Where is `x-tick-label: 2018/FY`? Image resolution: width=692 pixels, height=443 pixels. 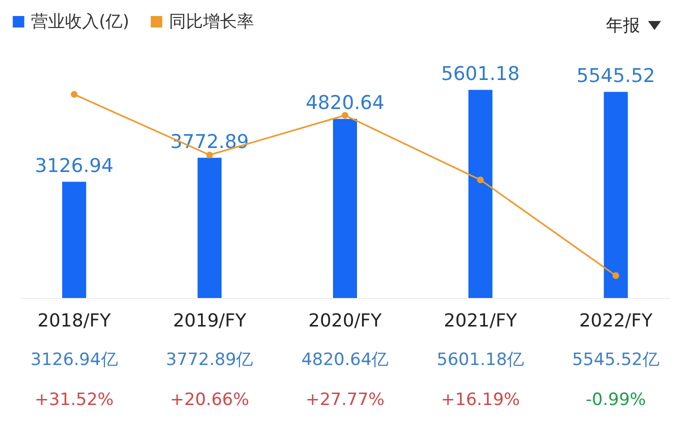 x-tick-label: 2018/FY is located at coordinates (75, 321).